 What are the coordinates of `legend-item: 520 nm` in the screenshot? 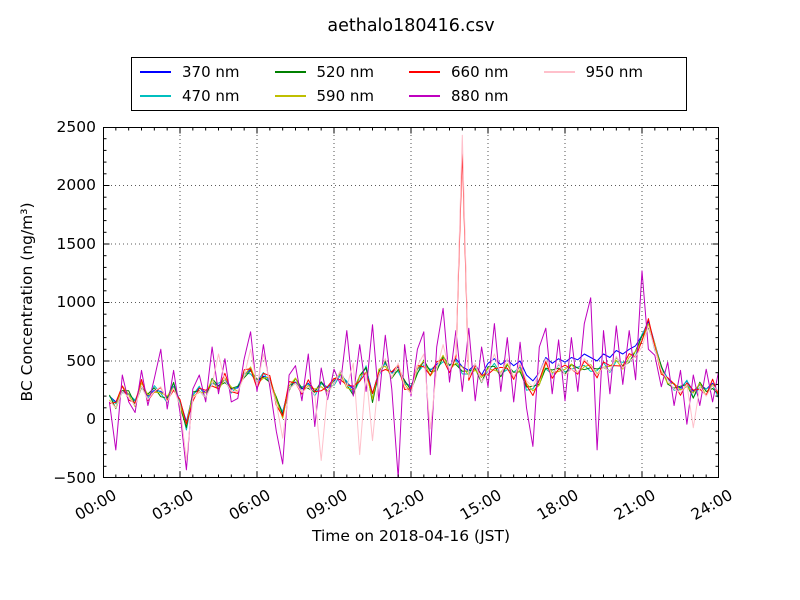 It's located at (342, 72).